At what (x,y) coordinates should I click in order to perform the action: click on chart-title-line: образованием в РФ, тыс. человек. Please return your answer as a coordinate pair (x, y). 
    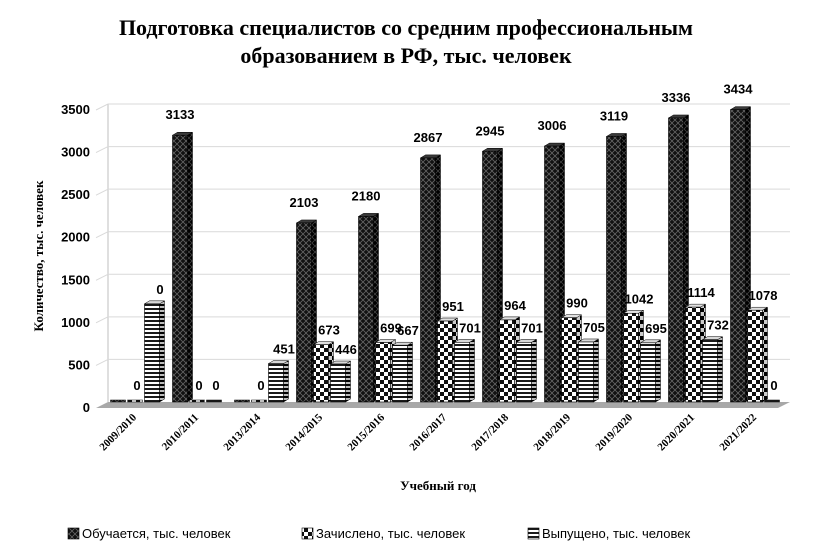
    Looking at the image, I should click on (406, 55).